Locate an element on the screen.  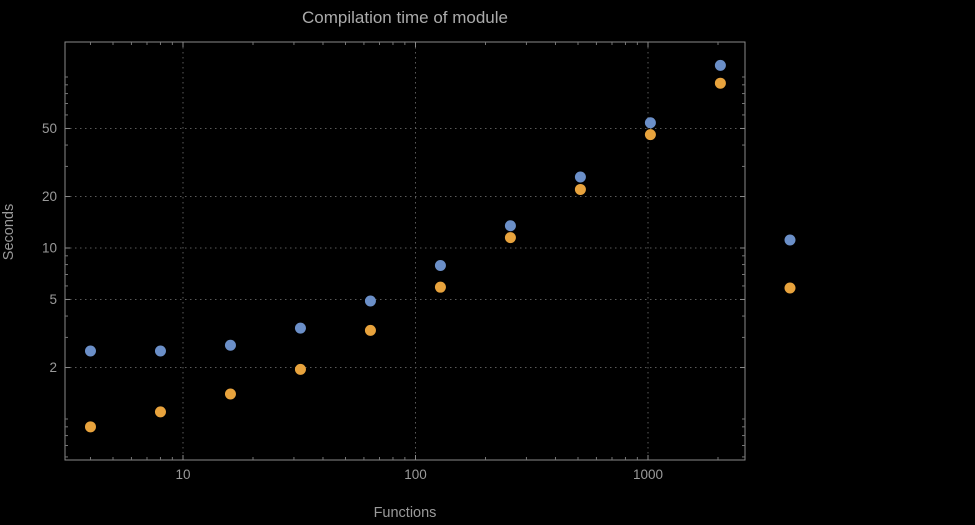
chart-title: Compilation time of module is located at coordinates (405, 17).